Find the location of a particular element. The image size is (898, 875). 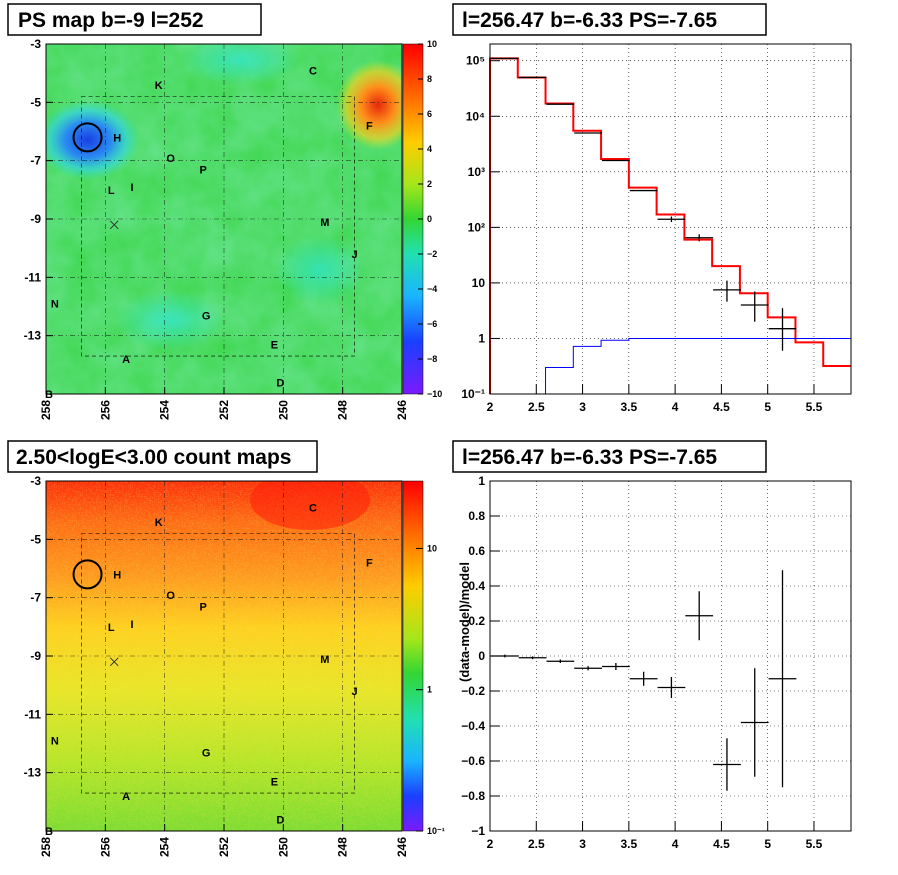

y-tick-label: 0.4 is located at coordinates (476, 586).